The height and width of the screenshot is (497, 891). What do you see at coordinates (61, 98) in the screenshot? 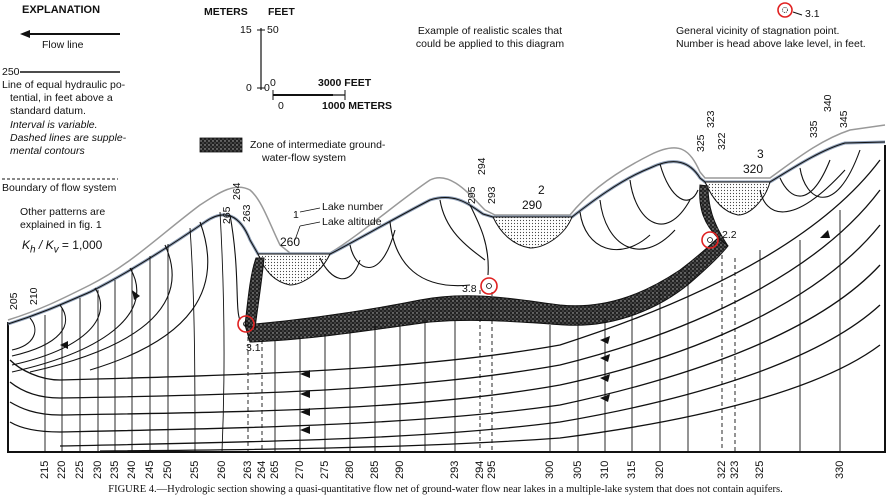
I see `contour-desc-2: tential, in feet above a` at bounding box center [61, 98].